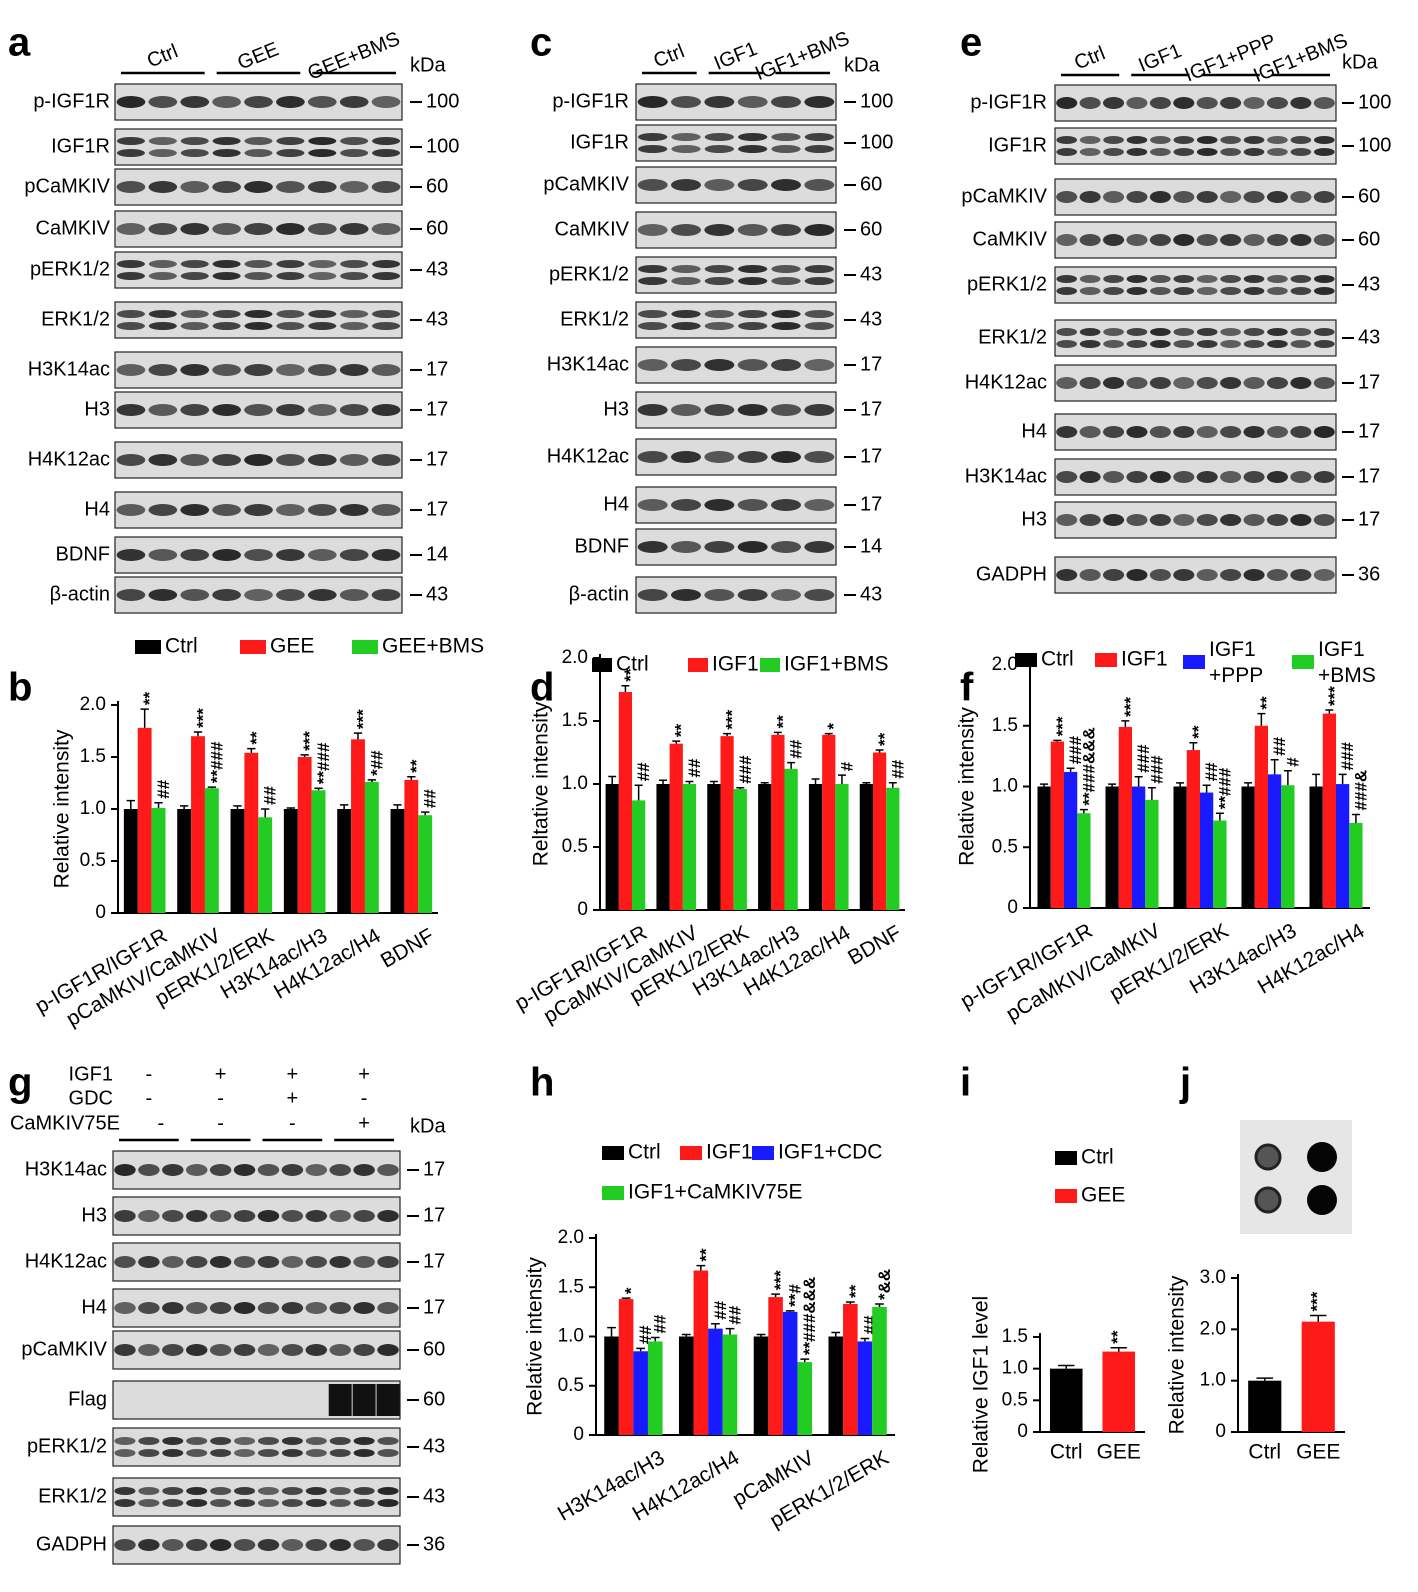 The height and width of the screenshot is (1592, 1418). I want to click on legend-label: Ctrl, so click(1097, 1157).